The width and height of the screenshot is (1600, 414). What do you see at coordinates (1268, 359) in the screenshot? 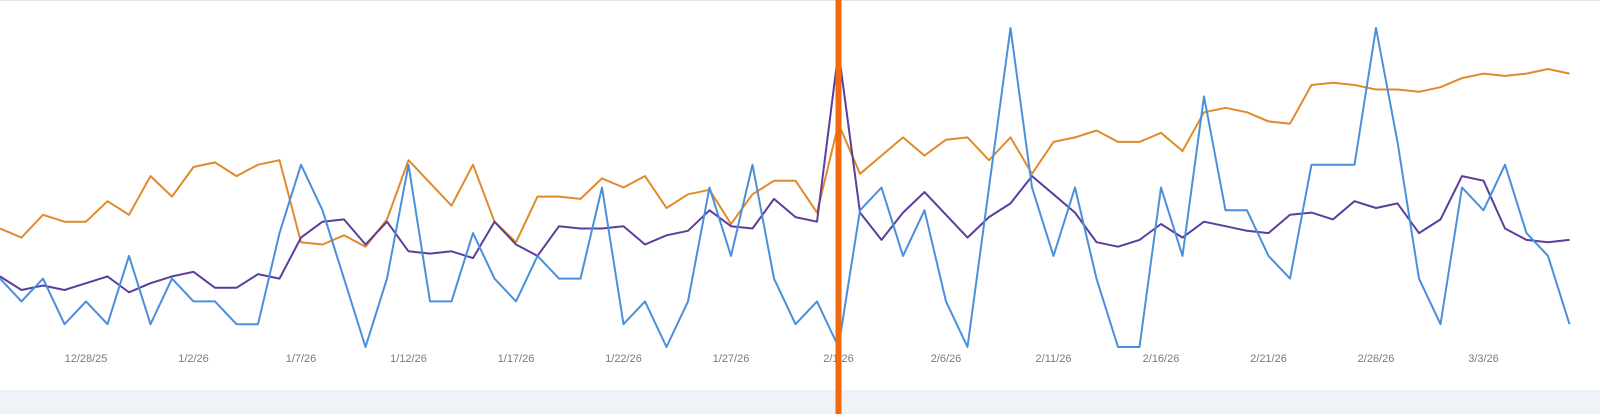
I see `x-tick-label: 2/21/26` at bounding box center [1268, 359].